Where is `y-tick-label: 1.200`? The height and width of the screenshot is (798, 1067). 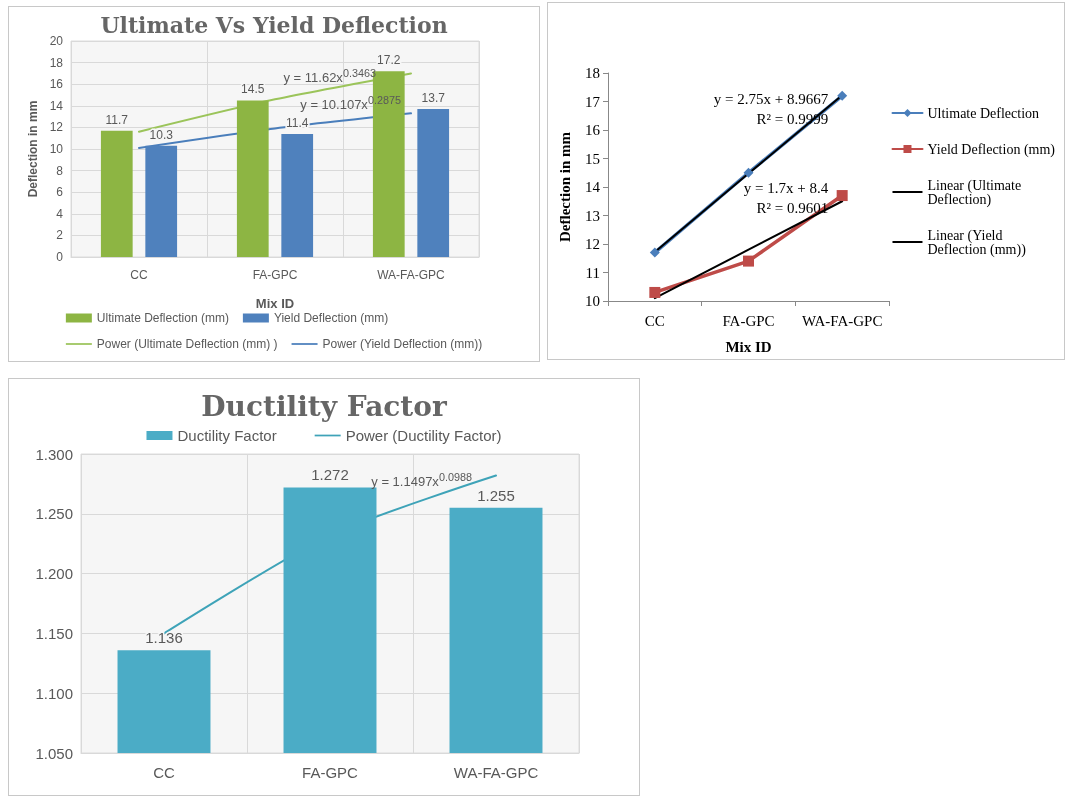
y-tick-label: 1.200 is located at coordinates (54, 574).